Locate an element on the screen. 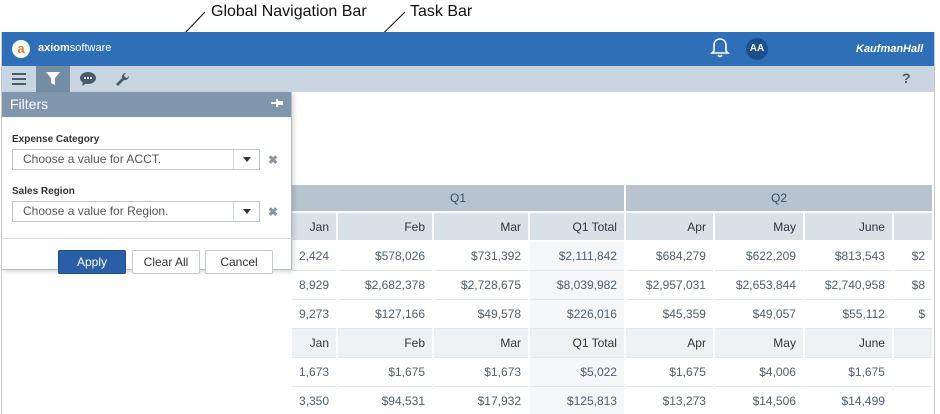 The height and width of the screenshot is (414, 940). table-cell: $45,359 is located at coordinates (669, 314).